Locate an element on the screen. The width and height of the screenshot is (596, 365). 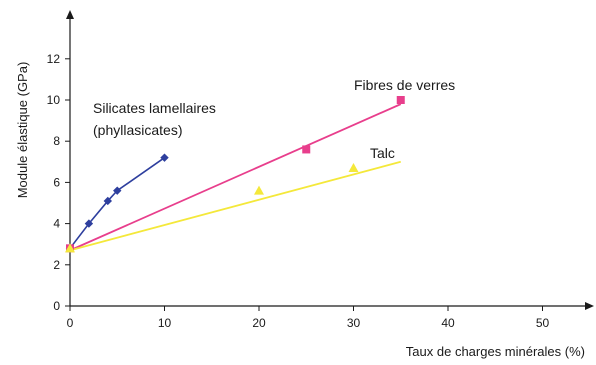
y-tick-label: 4 is located at coordinates (56, 224).